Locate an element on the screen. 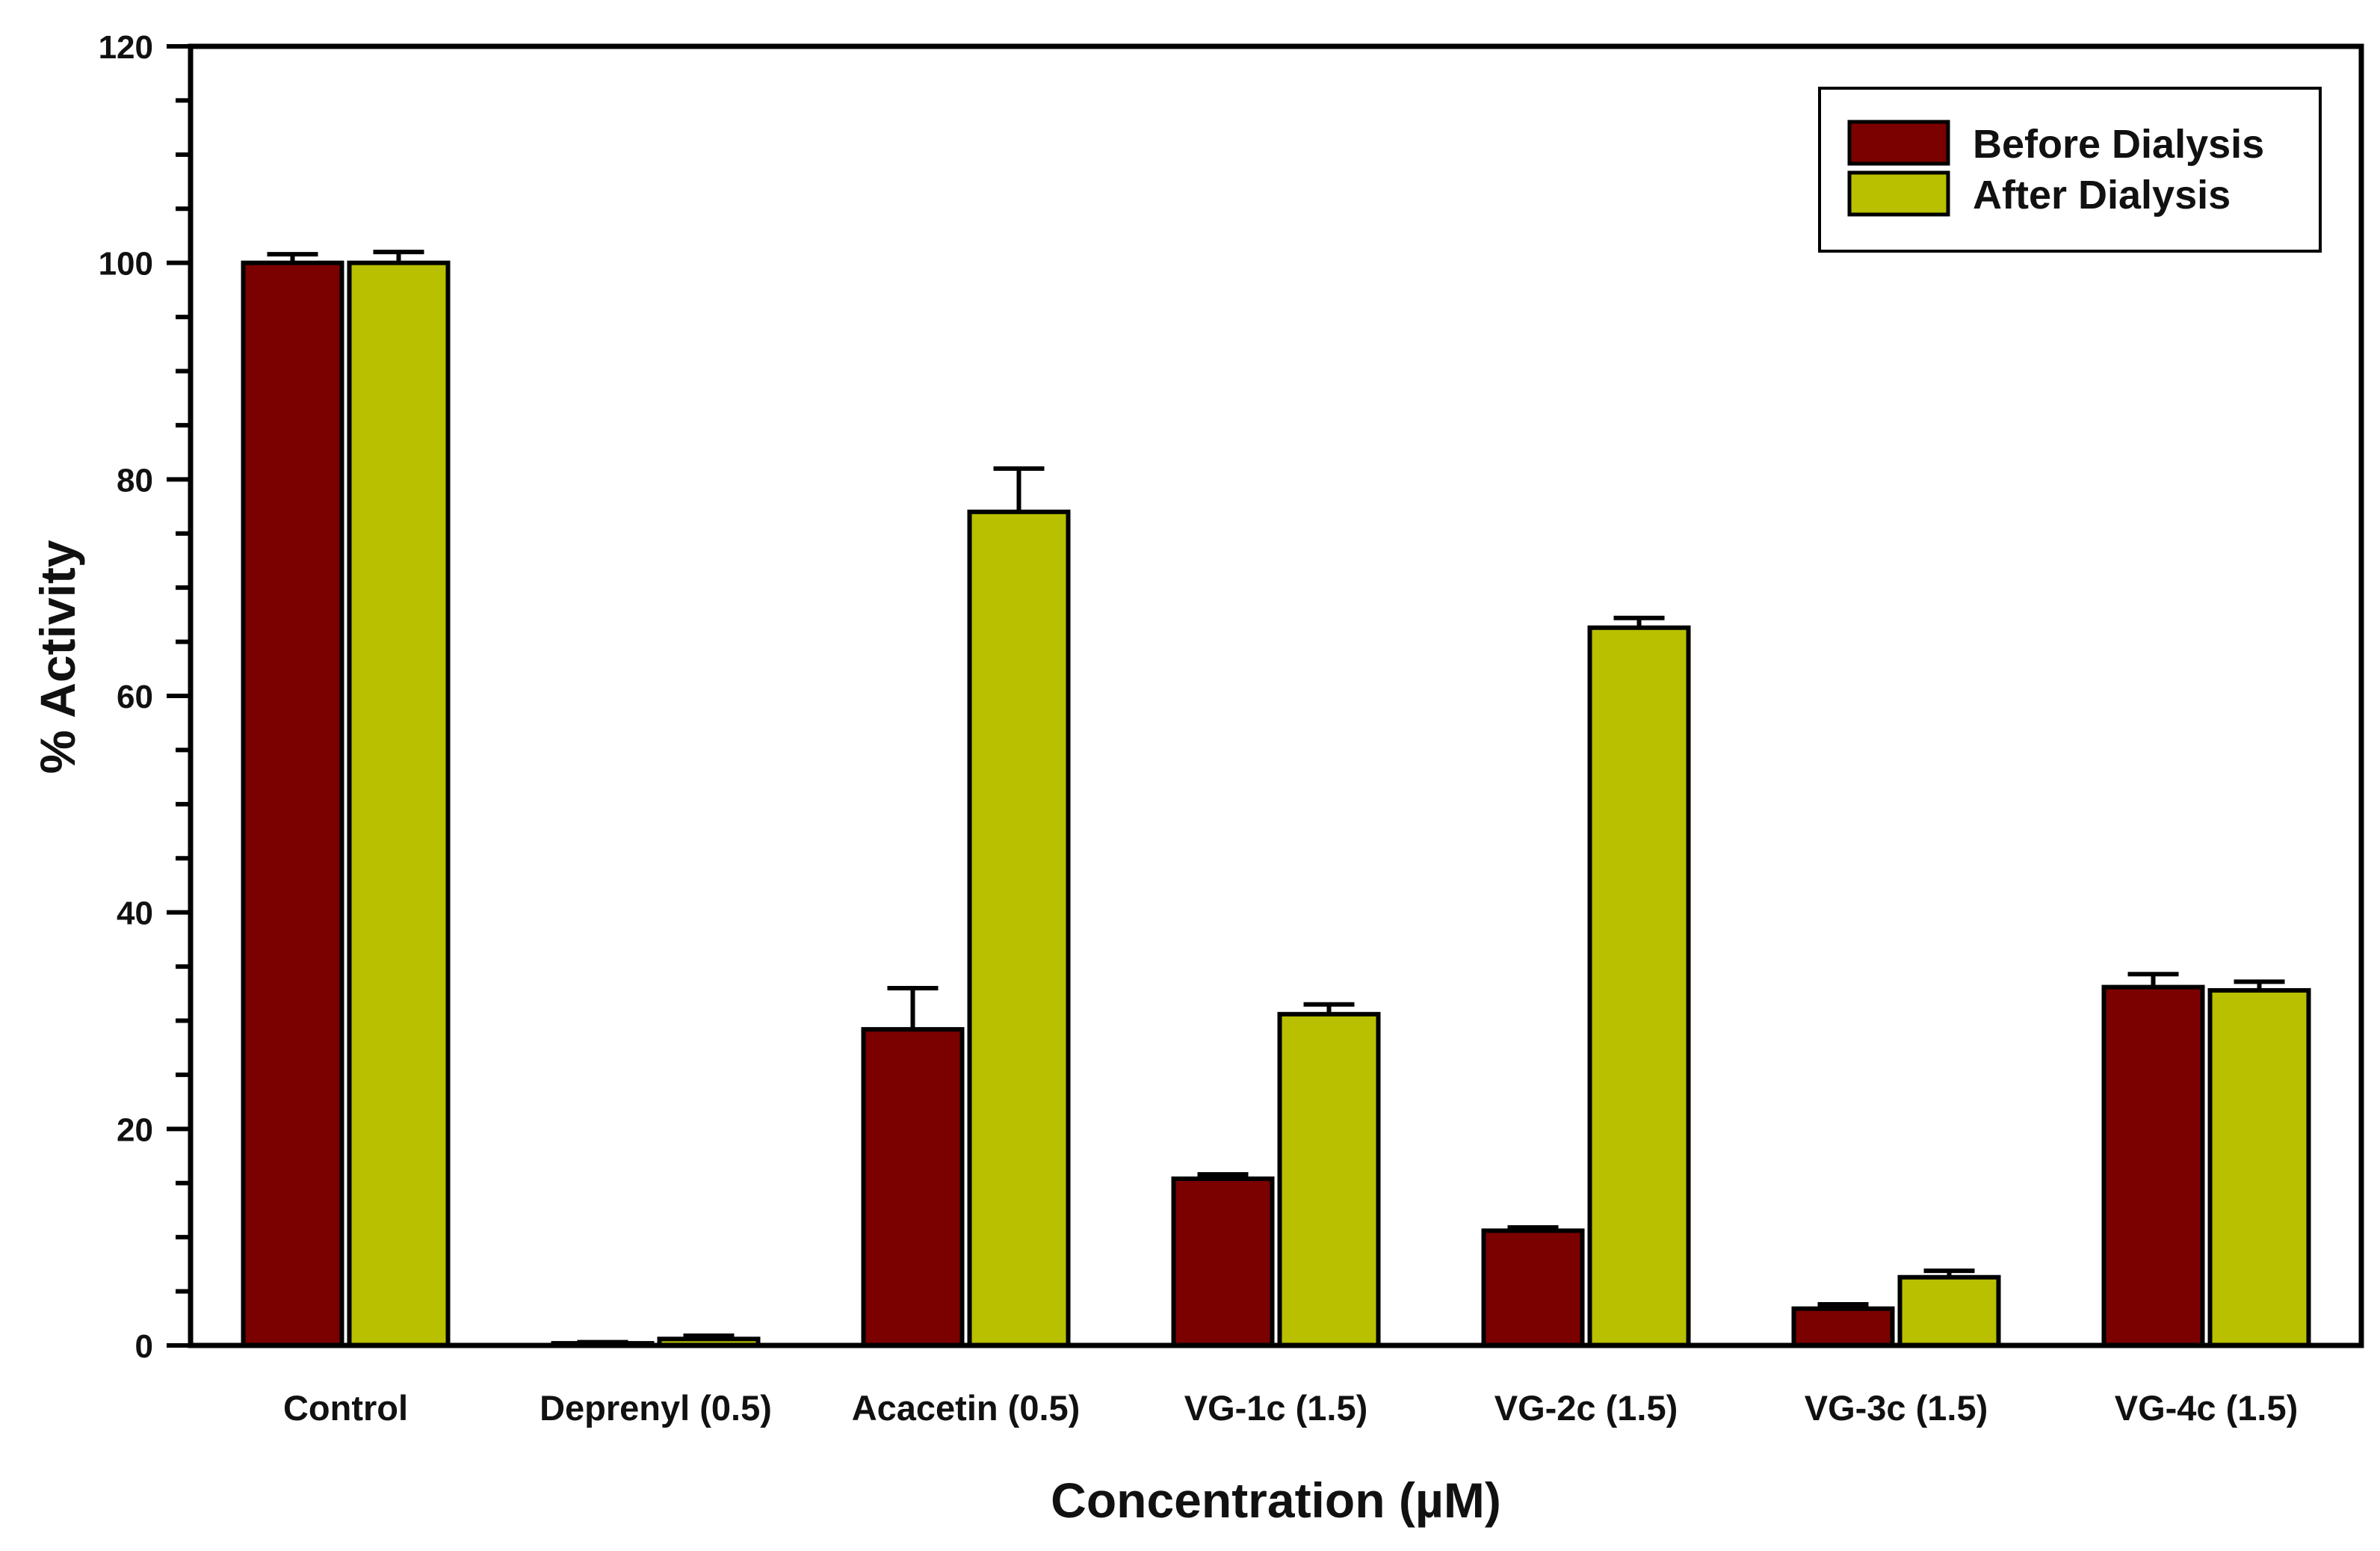  legend-box is located at coordinates (2070, 170).